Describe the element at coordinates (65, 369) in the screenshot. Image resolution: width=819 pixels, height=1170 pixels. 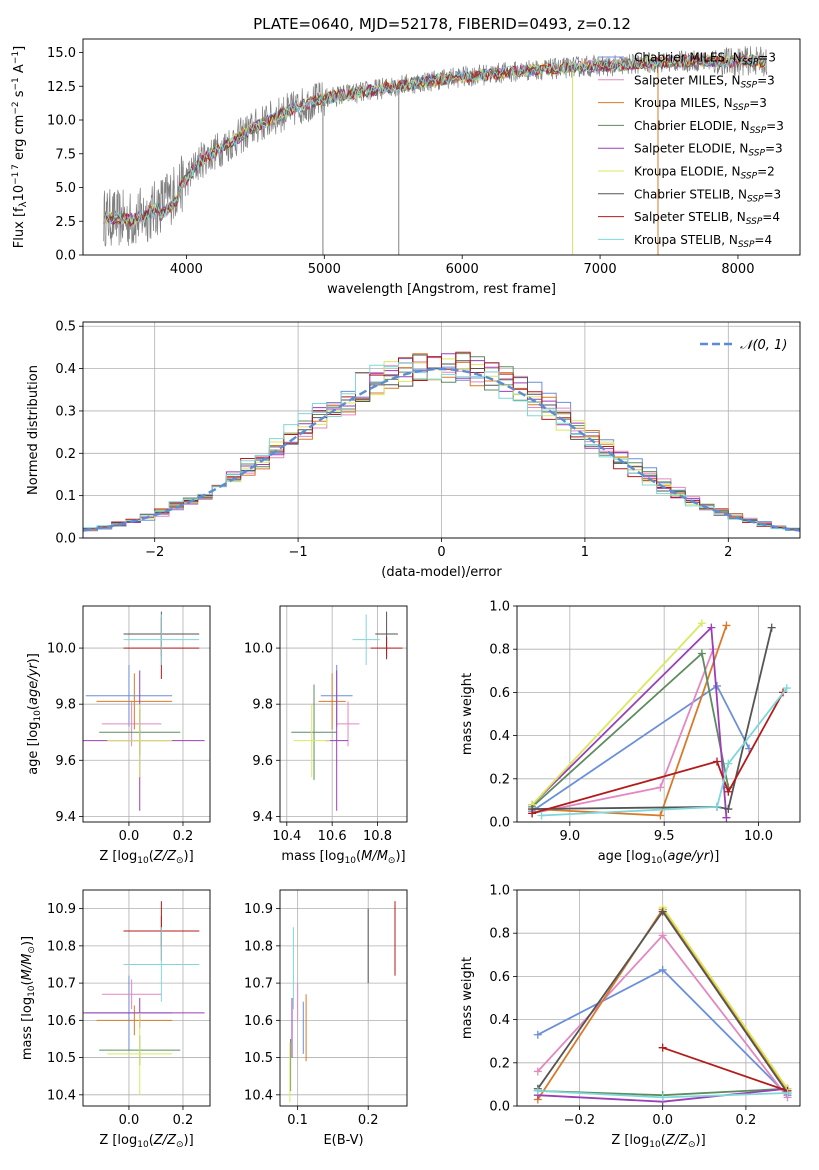
I see `residuals-ytick-label: 0.4` at that location.